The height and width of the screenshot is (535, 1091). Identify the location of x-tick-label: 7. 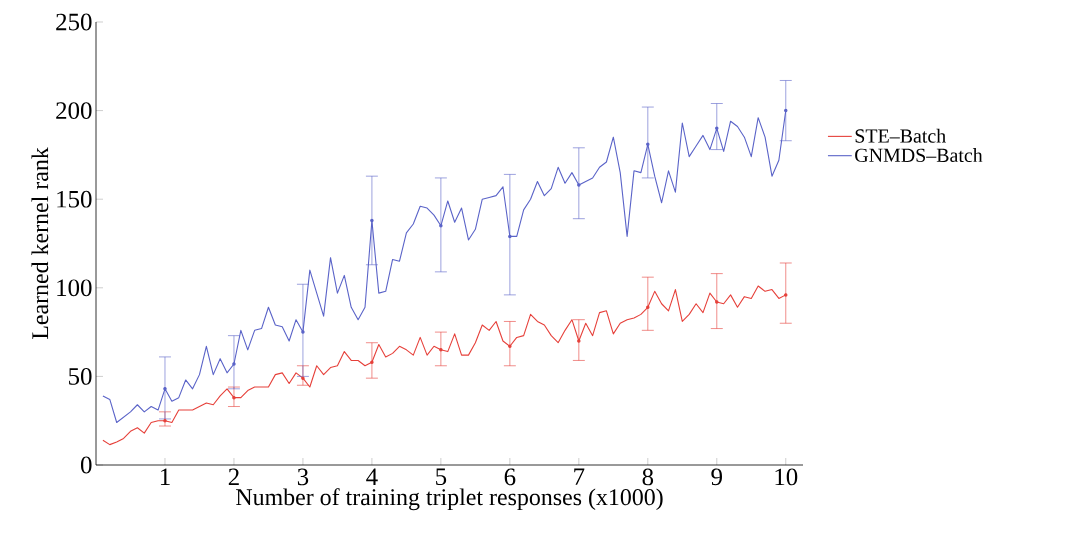
(579, 476).